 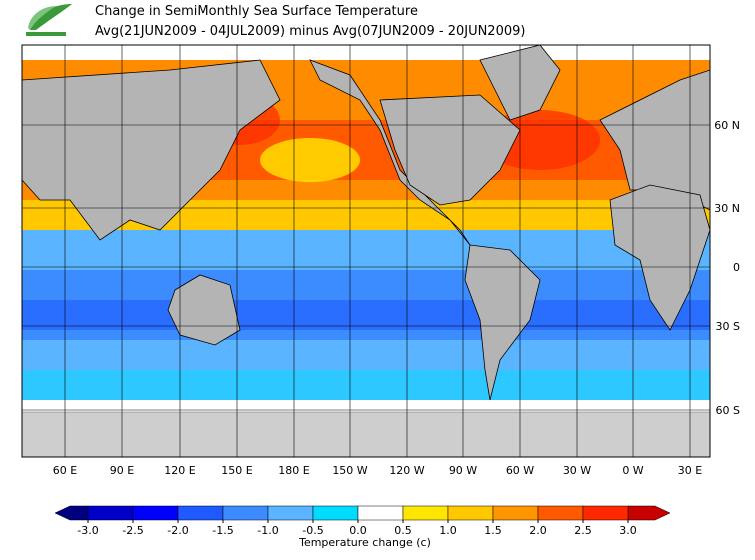 I want to click on colorbar-tick-label: 0.5, so click(x=403, y=530).